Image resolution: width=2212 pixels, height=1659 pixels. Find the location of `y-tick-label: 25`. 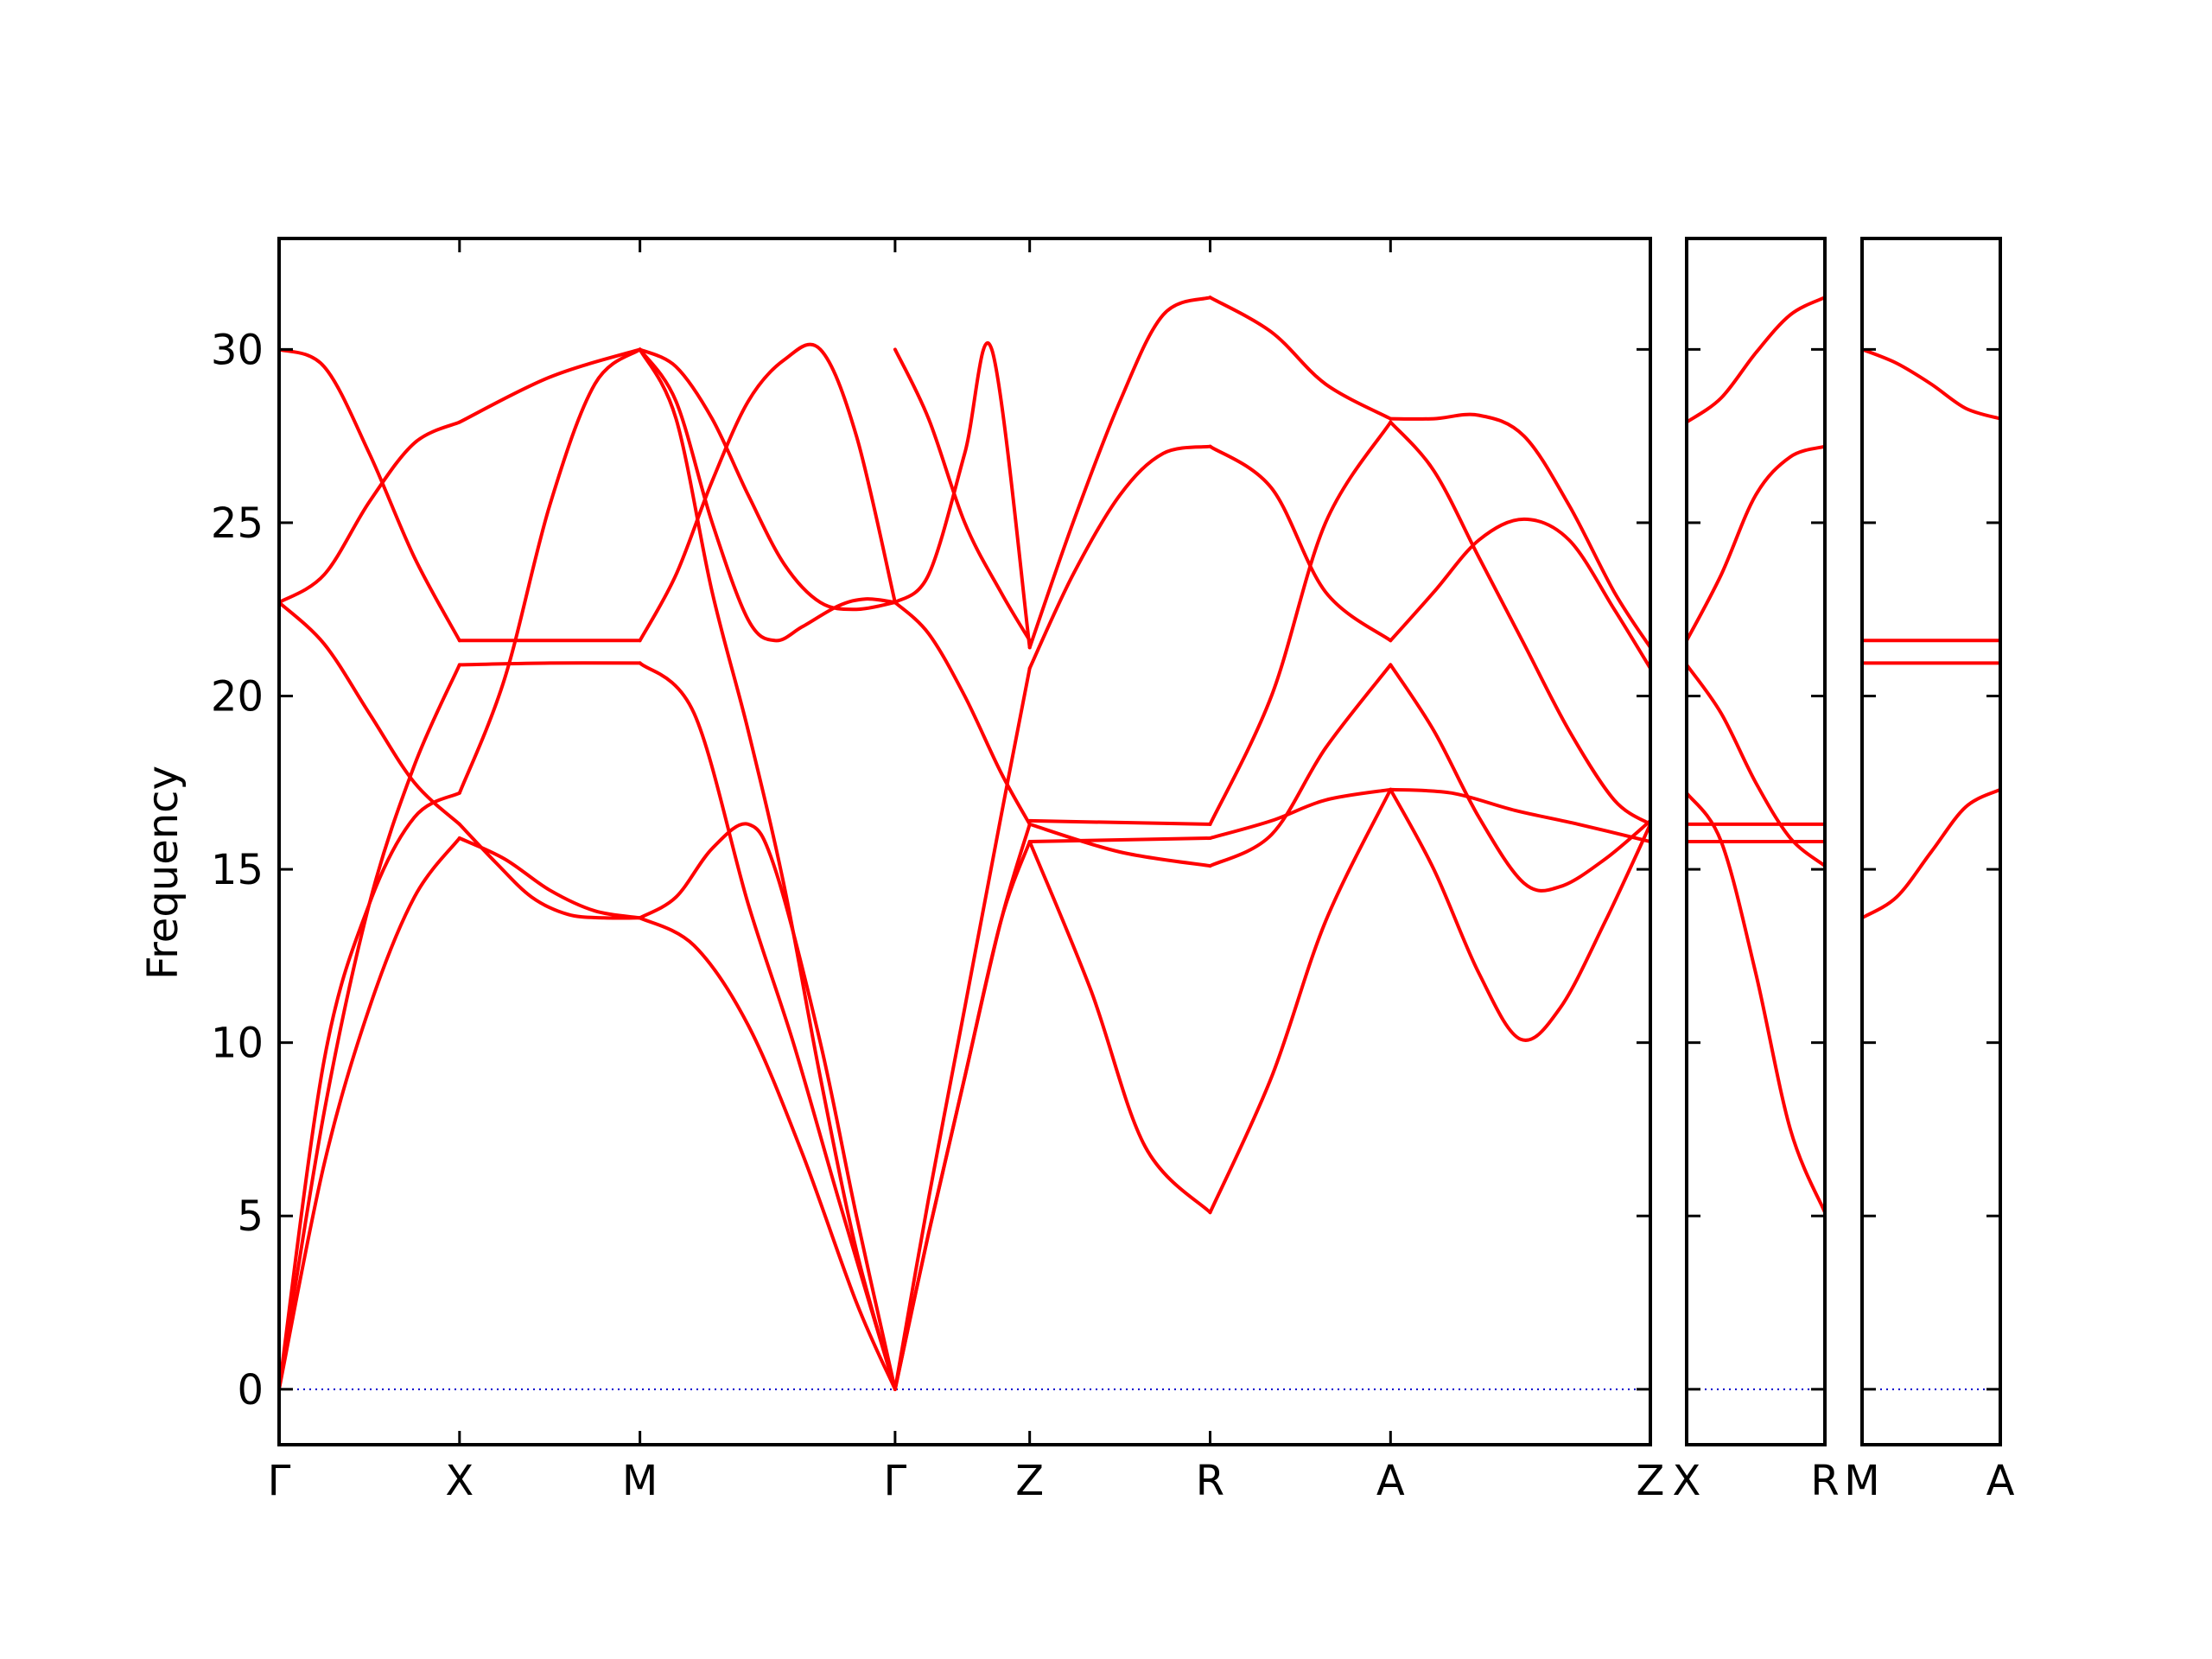

y-tick-label: 25 is located at coordinates (237, 523).